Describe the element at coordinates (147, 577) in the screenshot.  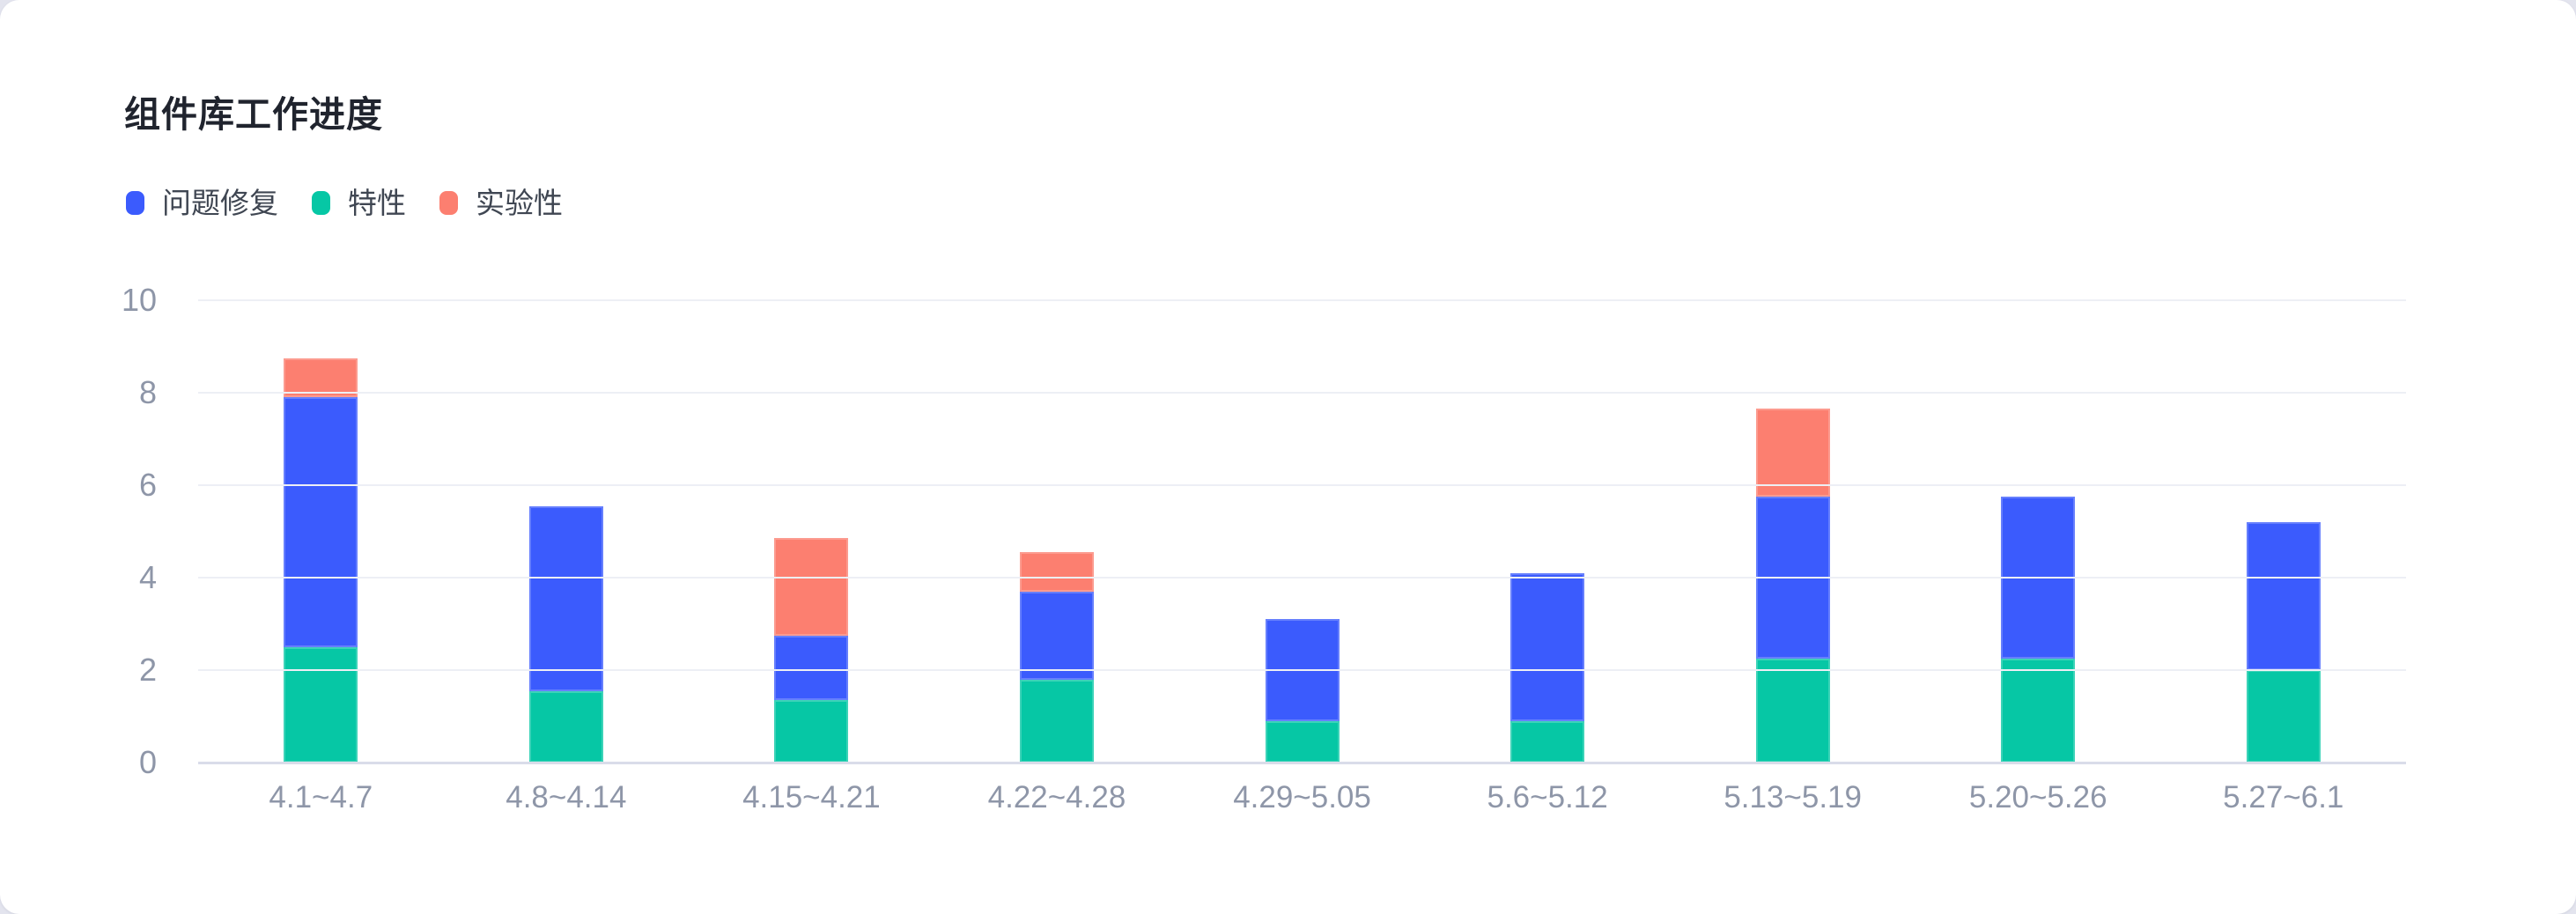
I see `y-axis-tick-label: 4` at that location.